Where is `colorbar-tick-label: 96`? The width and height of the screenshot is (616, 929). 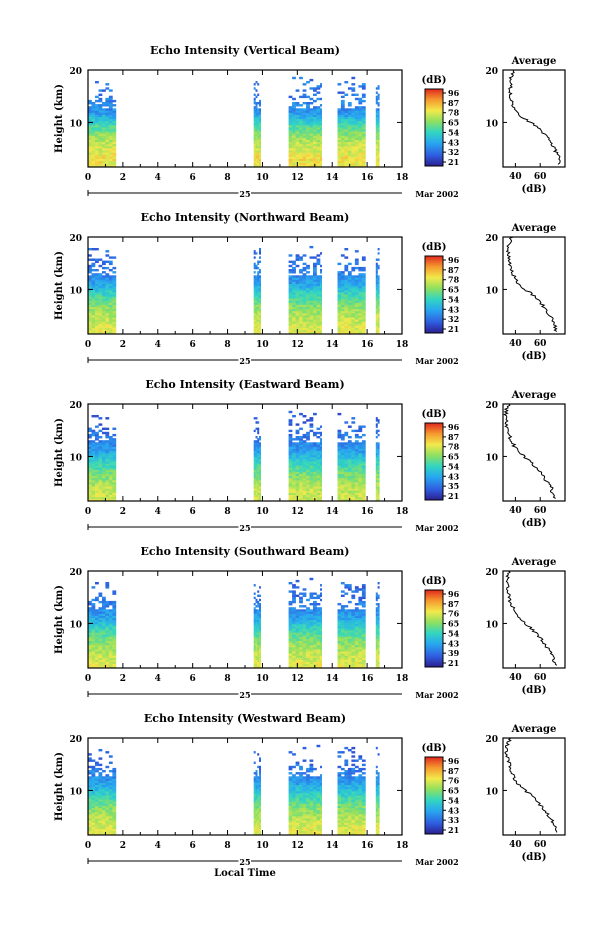 colorbar-tick-label: 96 is located at coordinates (454, 93).